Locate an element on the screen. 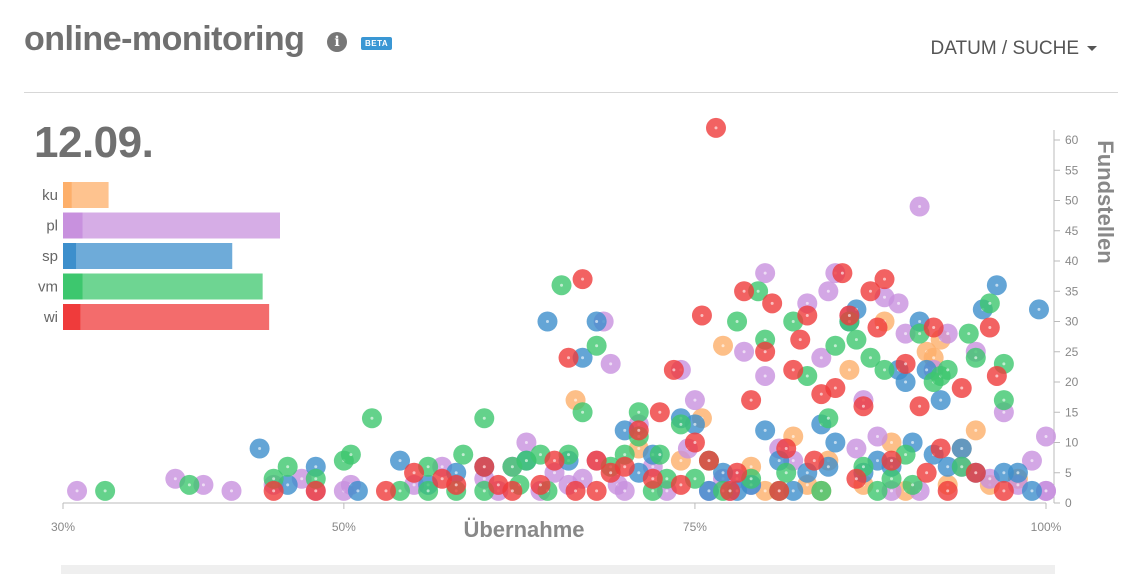  info-icon: i is located at coordinates (337, 42).